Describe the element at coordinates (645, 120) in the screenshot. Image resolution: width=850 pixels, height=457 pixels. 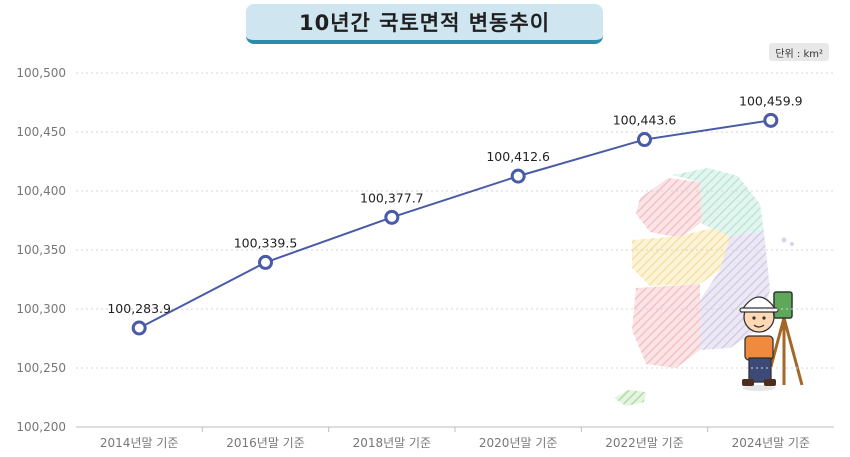
I see `data-label: 100,443.6` at that location.